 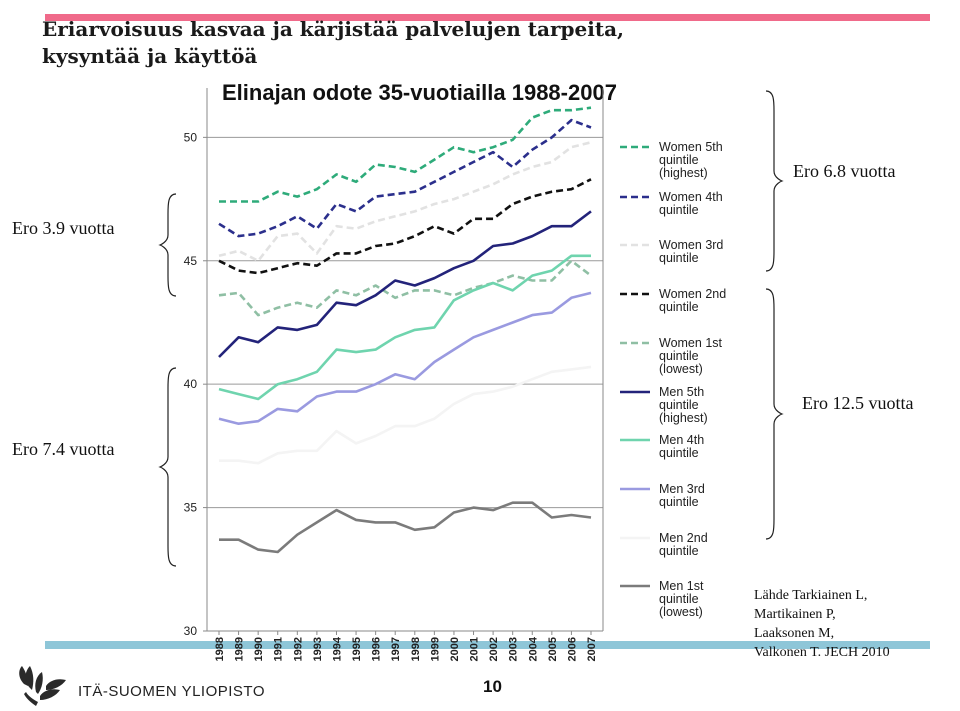 What do you see at coordinates (822, 652) in the screenshot?
I see `source-line: Valkonen T. JECH 2010` at bounding box center [822, 652].